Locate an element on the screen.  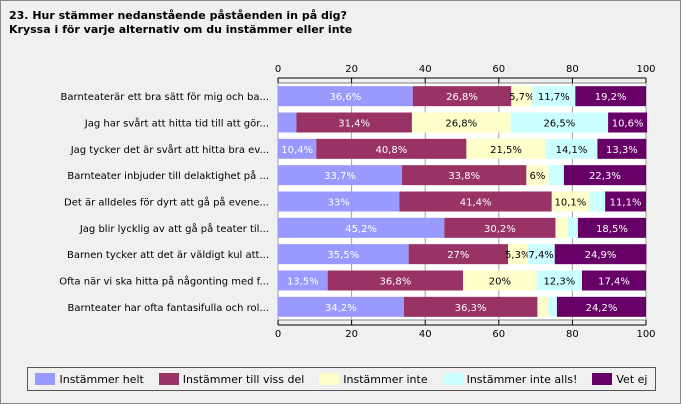
legend-label: Instämmer till viss del is located at coordinates (243, 379).